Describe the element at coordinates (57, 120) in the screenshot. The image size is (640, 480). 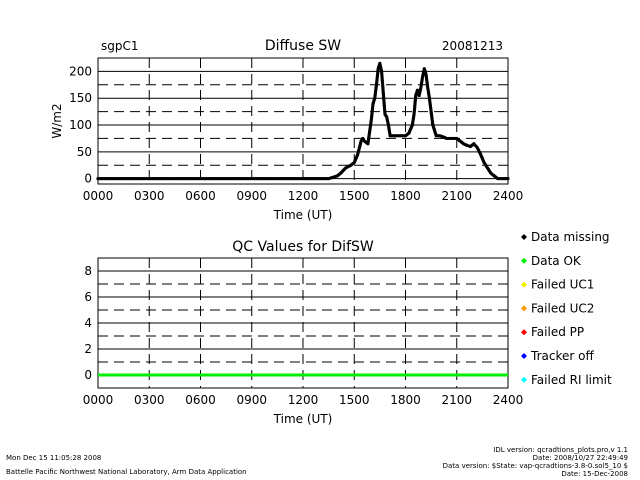
I see `top-y-axis-label: W/m2` at that location.